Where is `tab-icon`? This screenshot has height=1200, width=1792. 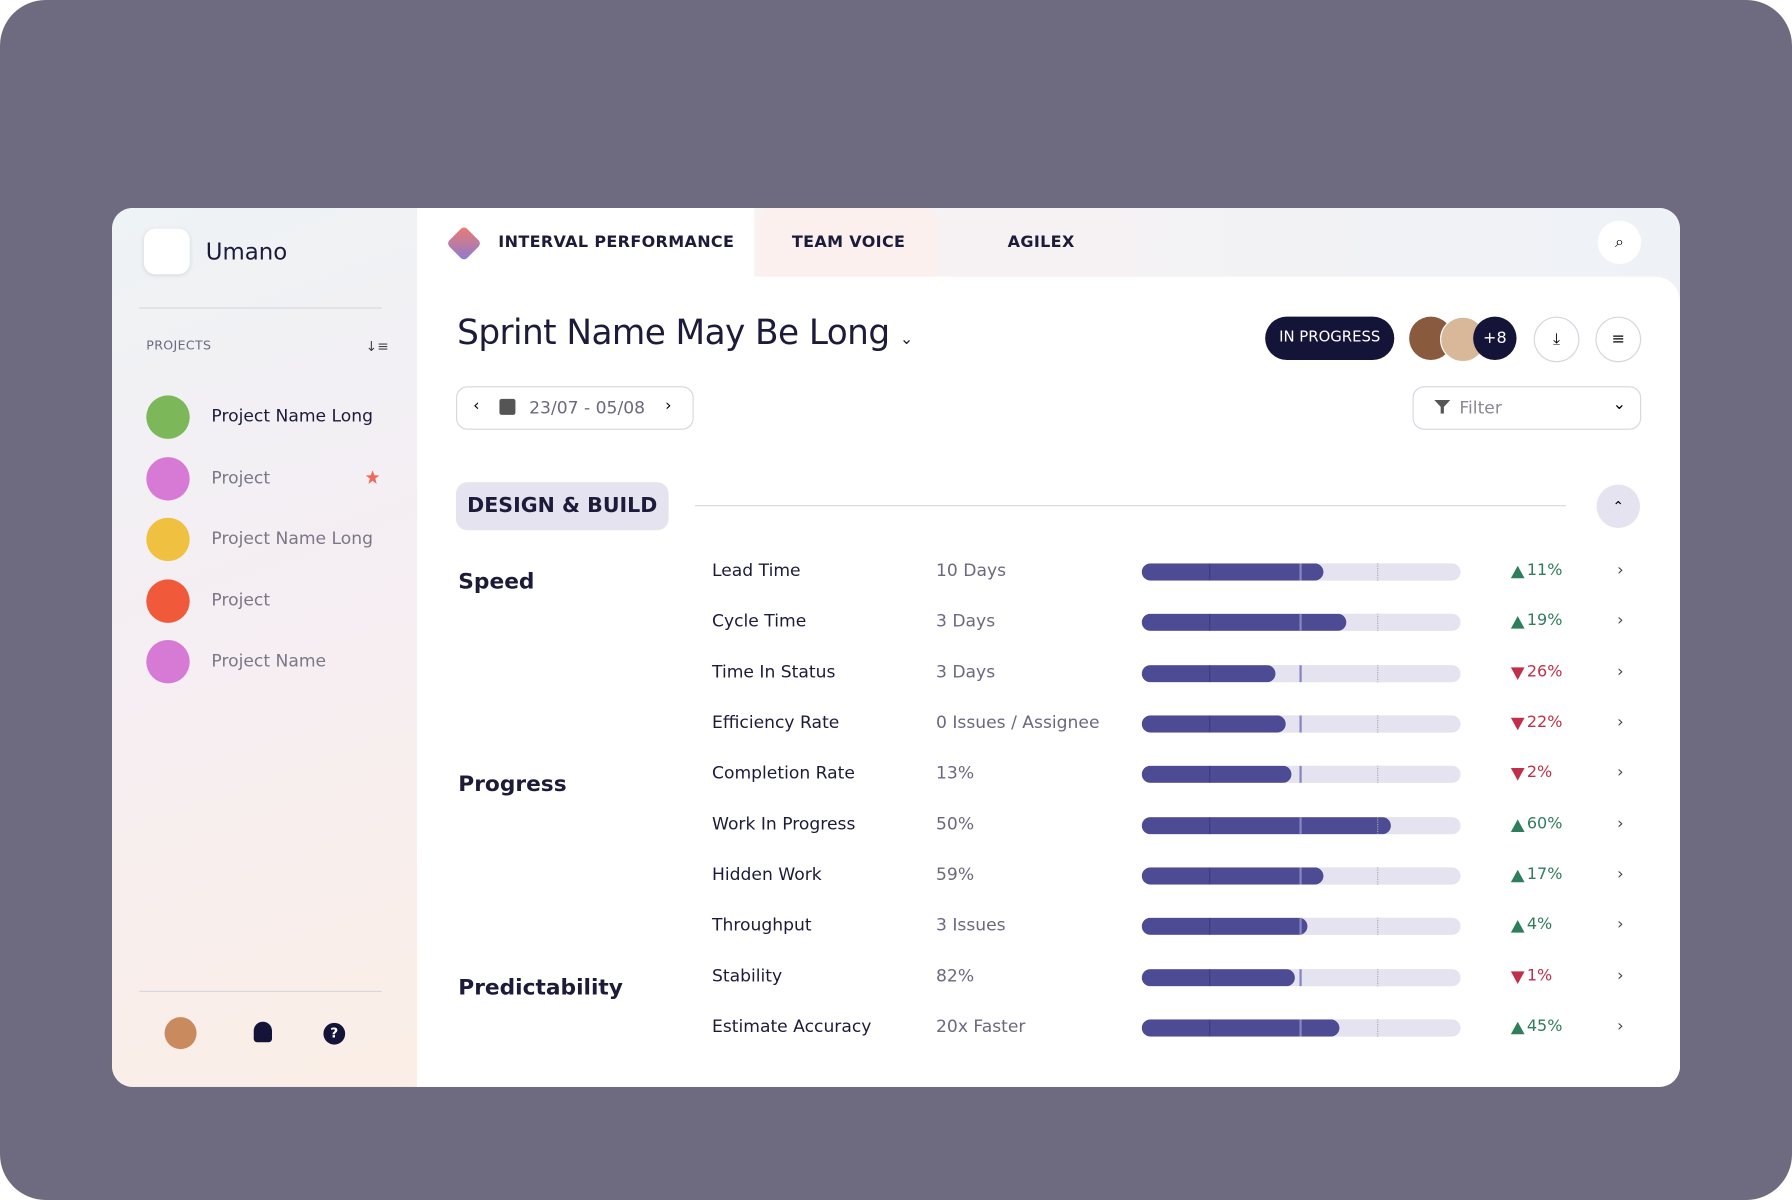
tab-icon is located at coordinates (464, 243).